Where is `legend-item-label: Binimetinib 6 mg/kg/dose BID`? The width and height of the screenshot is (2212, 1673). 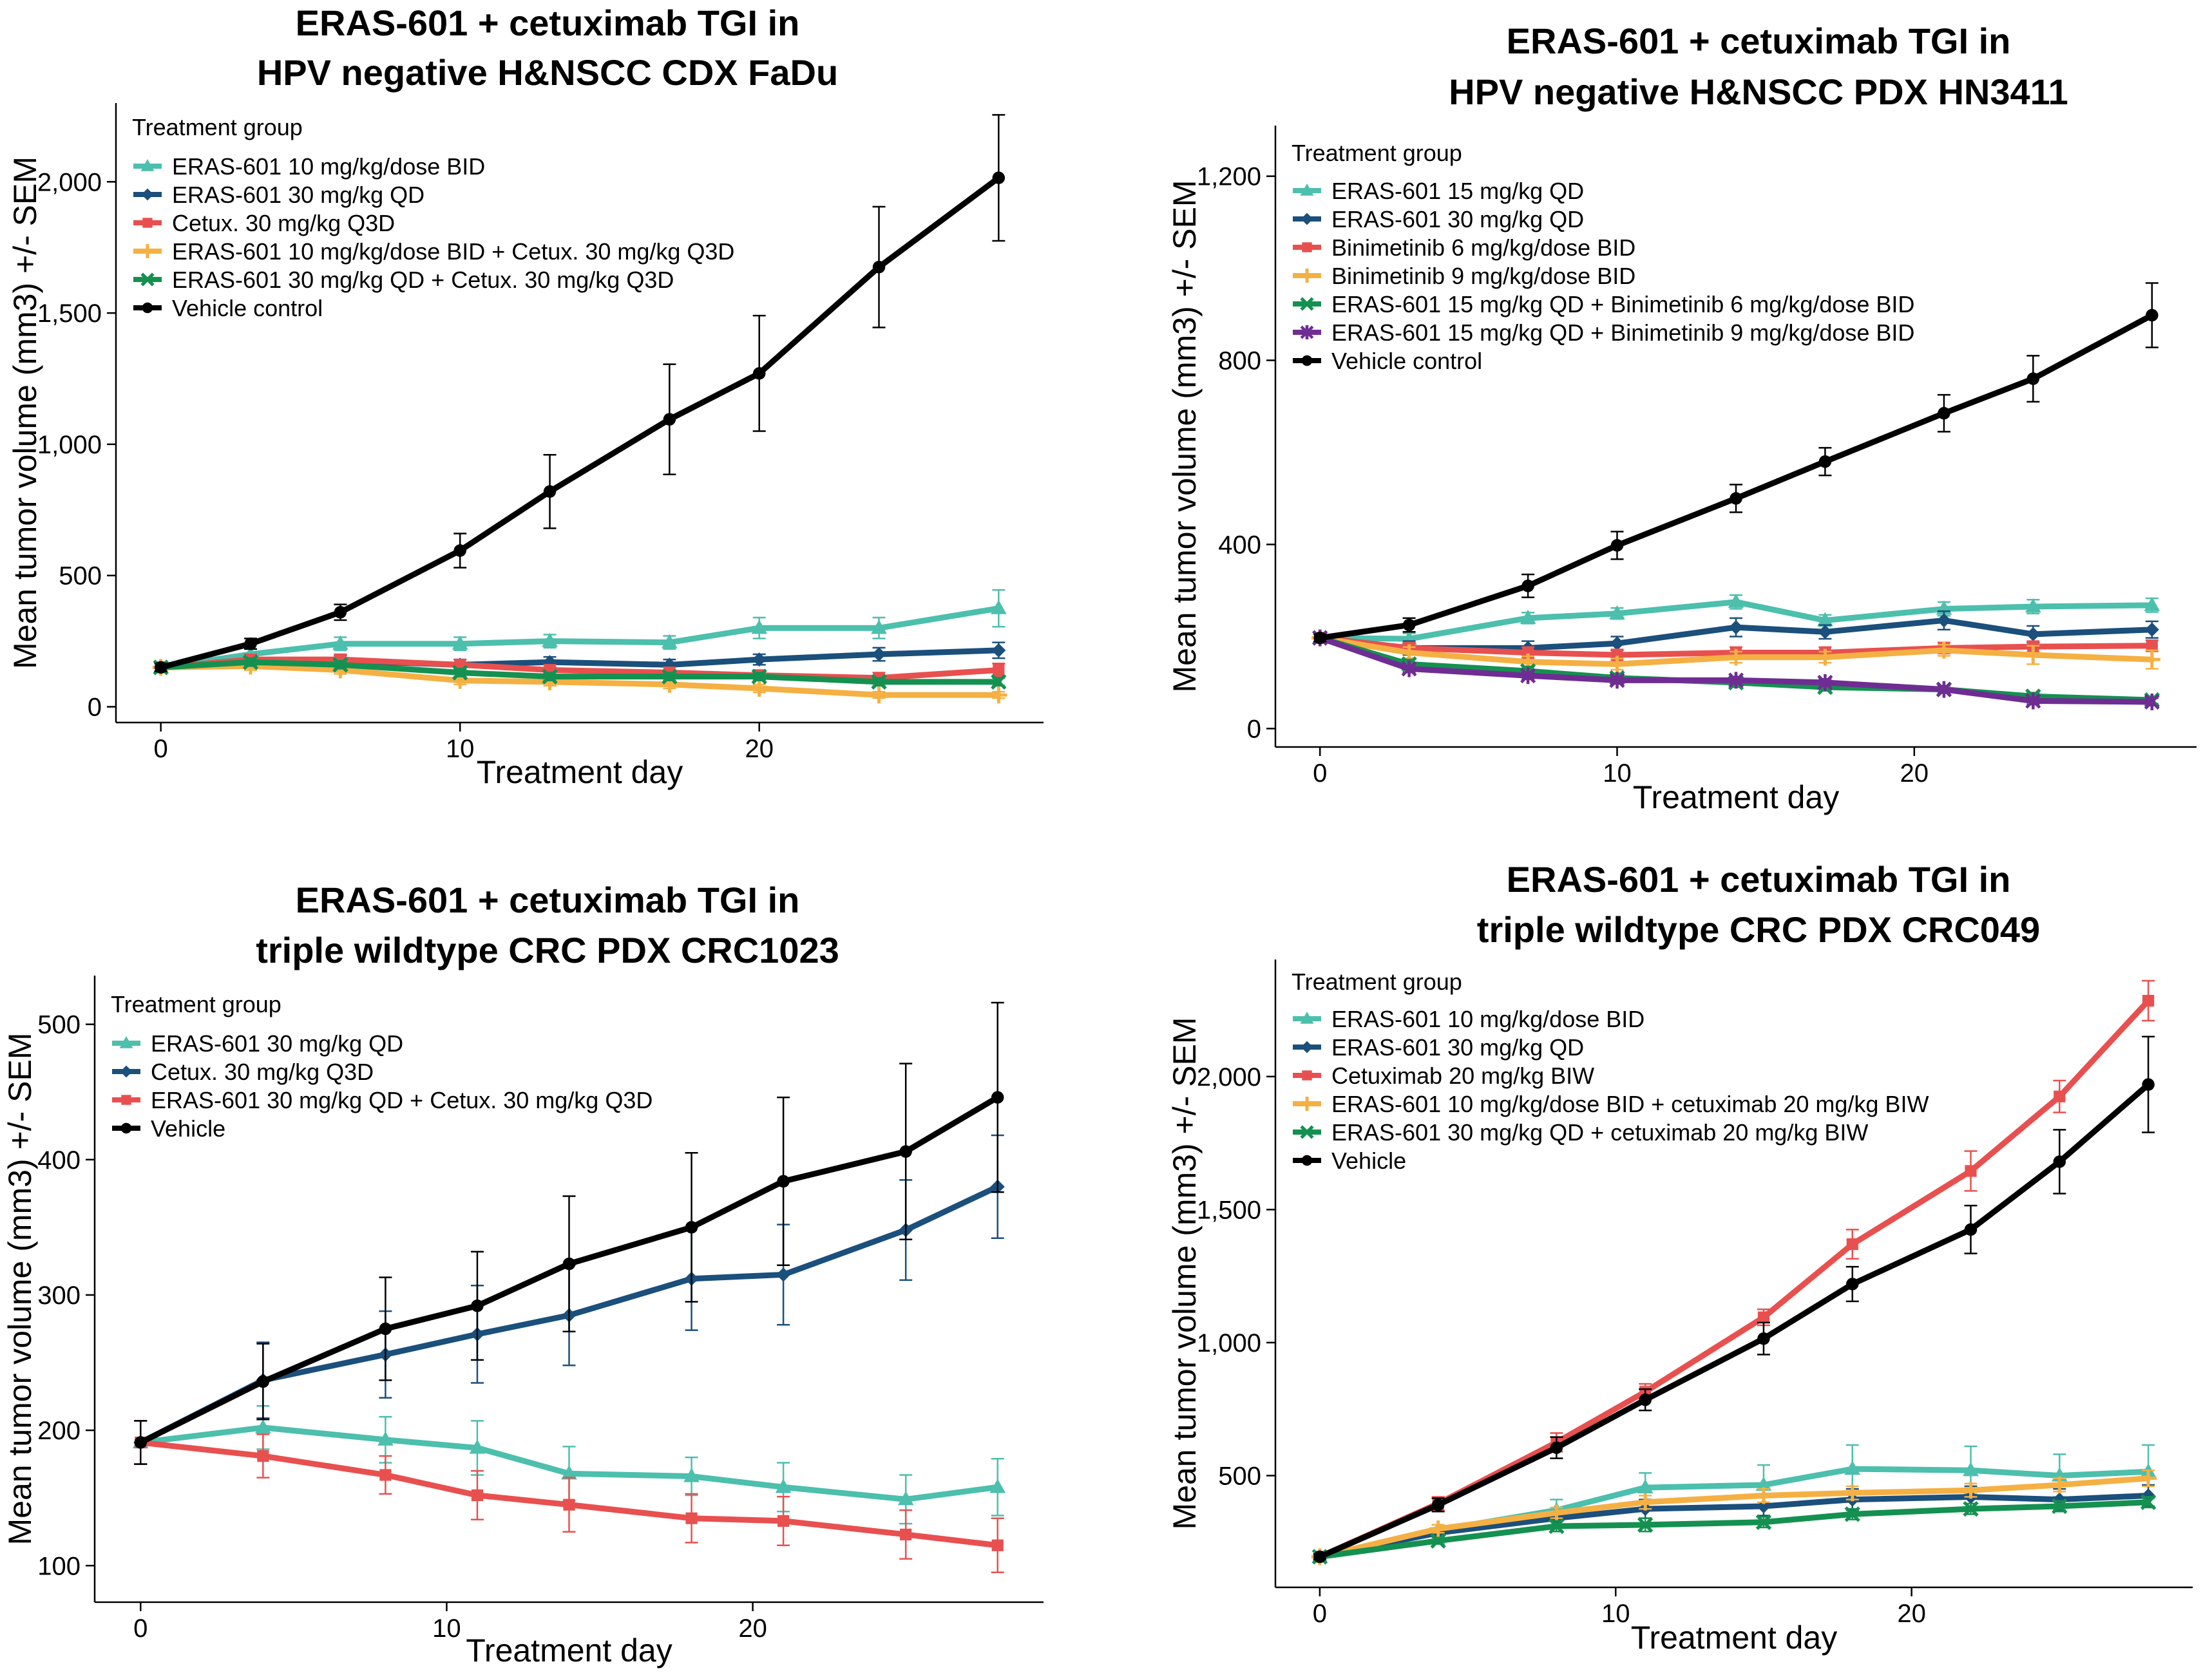 legend-item-label: Binimetinib 6 mg/kg/dose BID is located at coordinates (1483, 247).